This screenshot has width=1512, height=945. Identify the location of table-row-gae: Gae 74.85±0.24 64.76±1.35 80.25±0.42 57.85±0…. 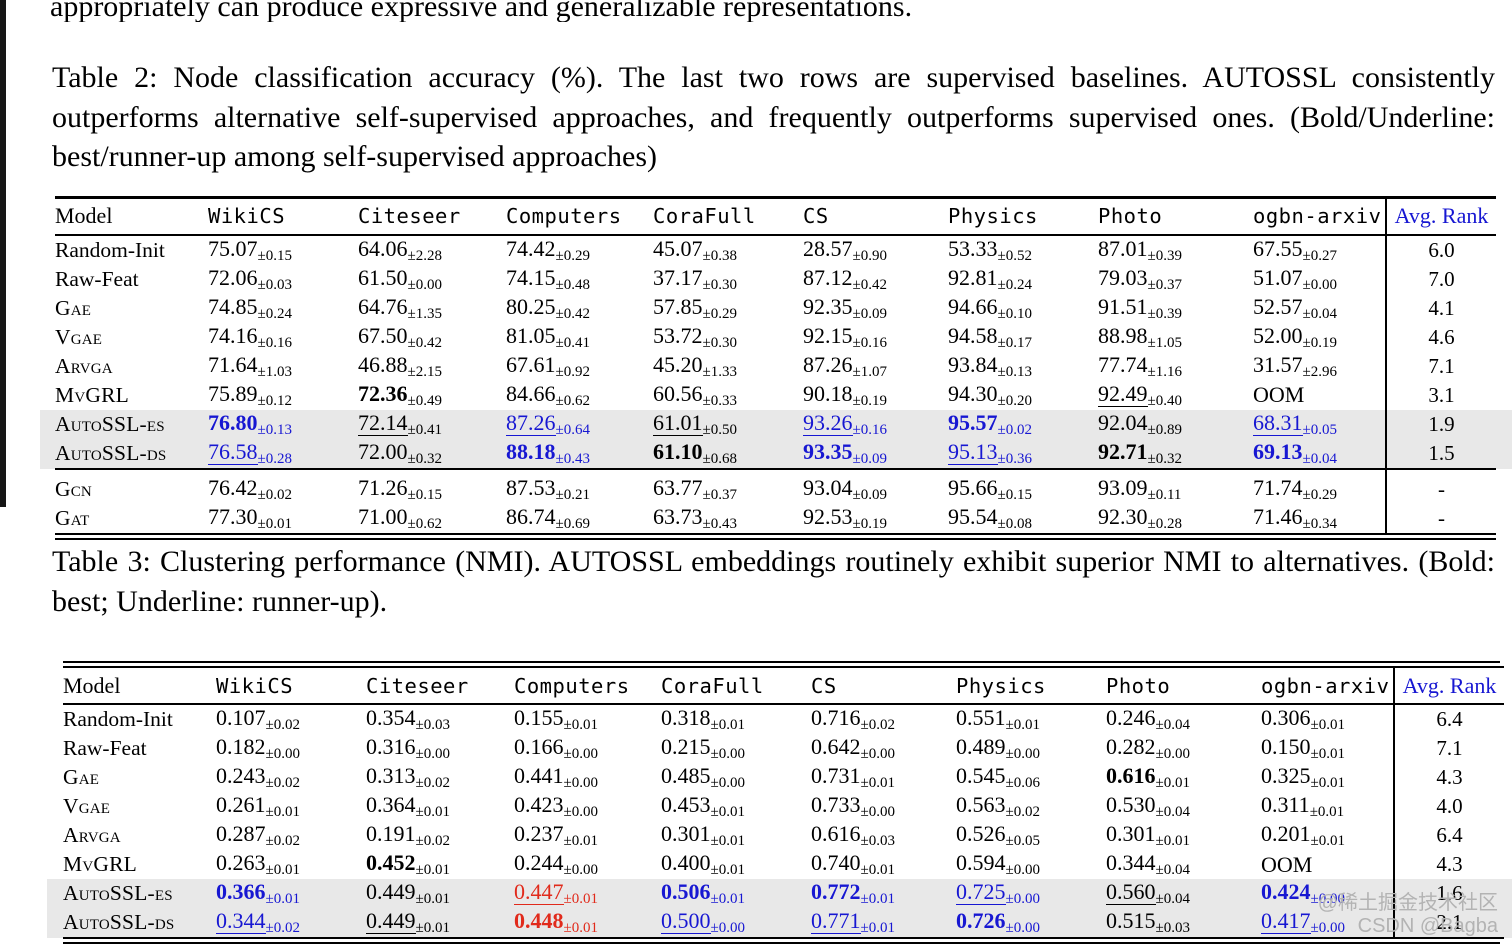
(775, 308).